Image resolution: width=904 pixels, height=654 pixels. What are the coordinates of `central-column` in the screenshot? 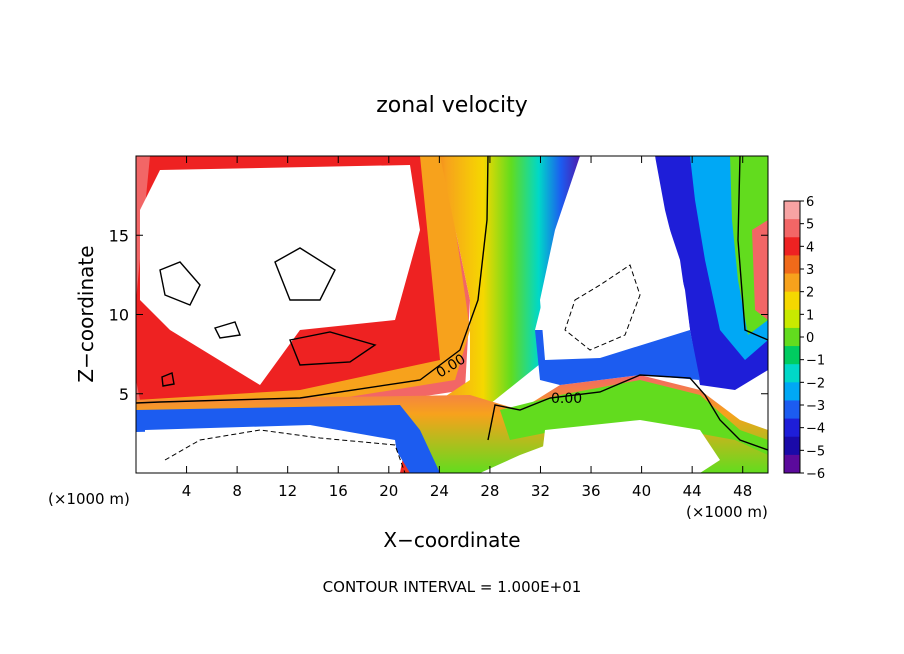 It's located at (492, 314).